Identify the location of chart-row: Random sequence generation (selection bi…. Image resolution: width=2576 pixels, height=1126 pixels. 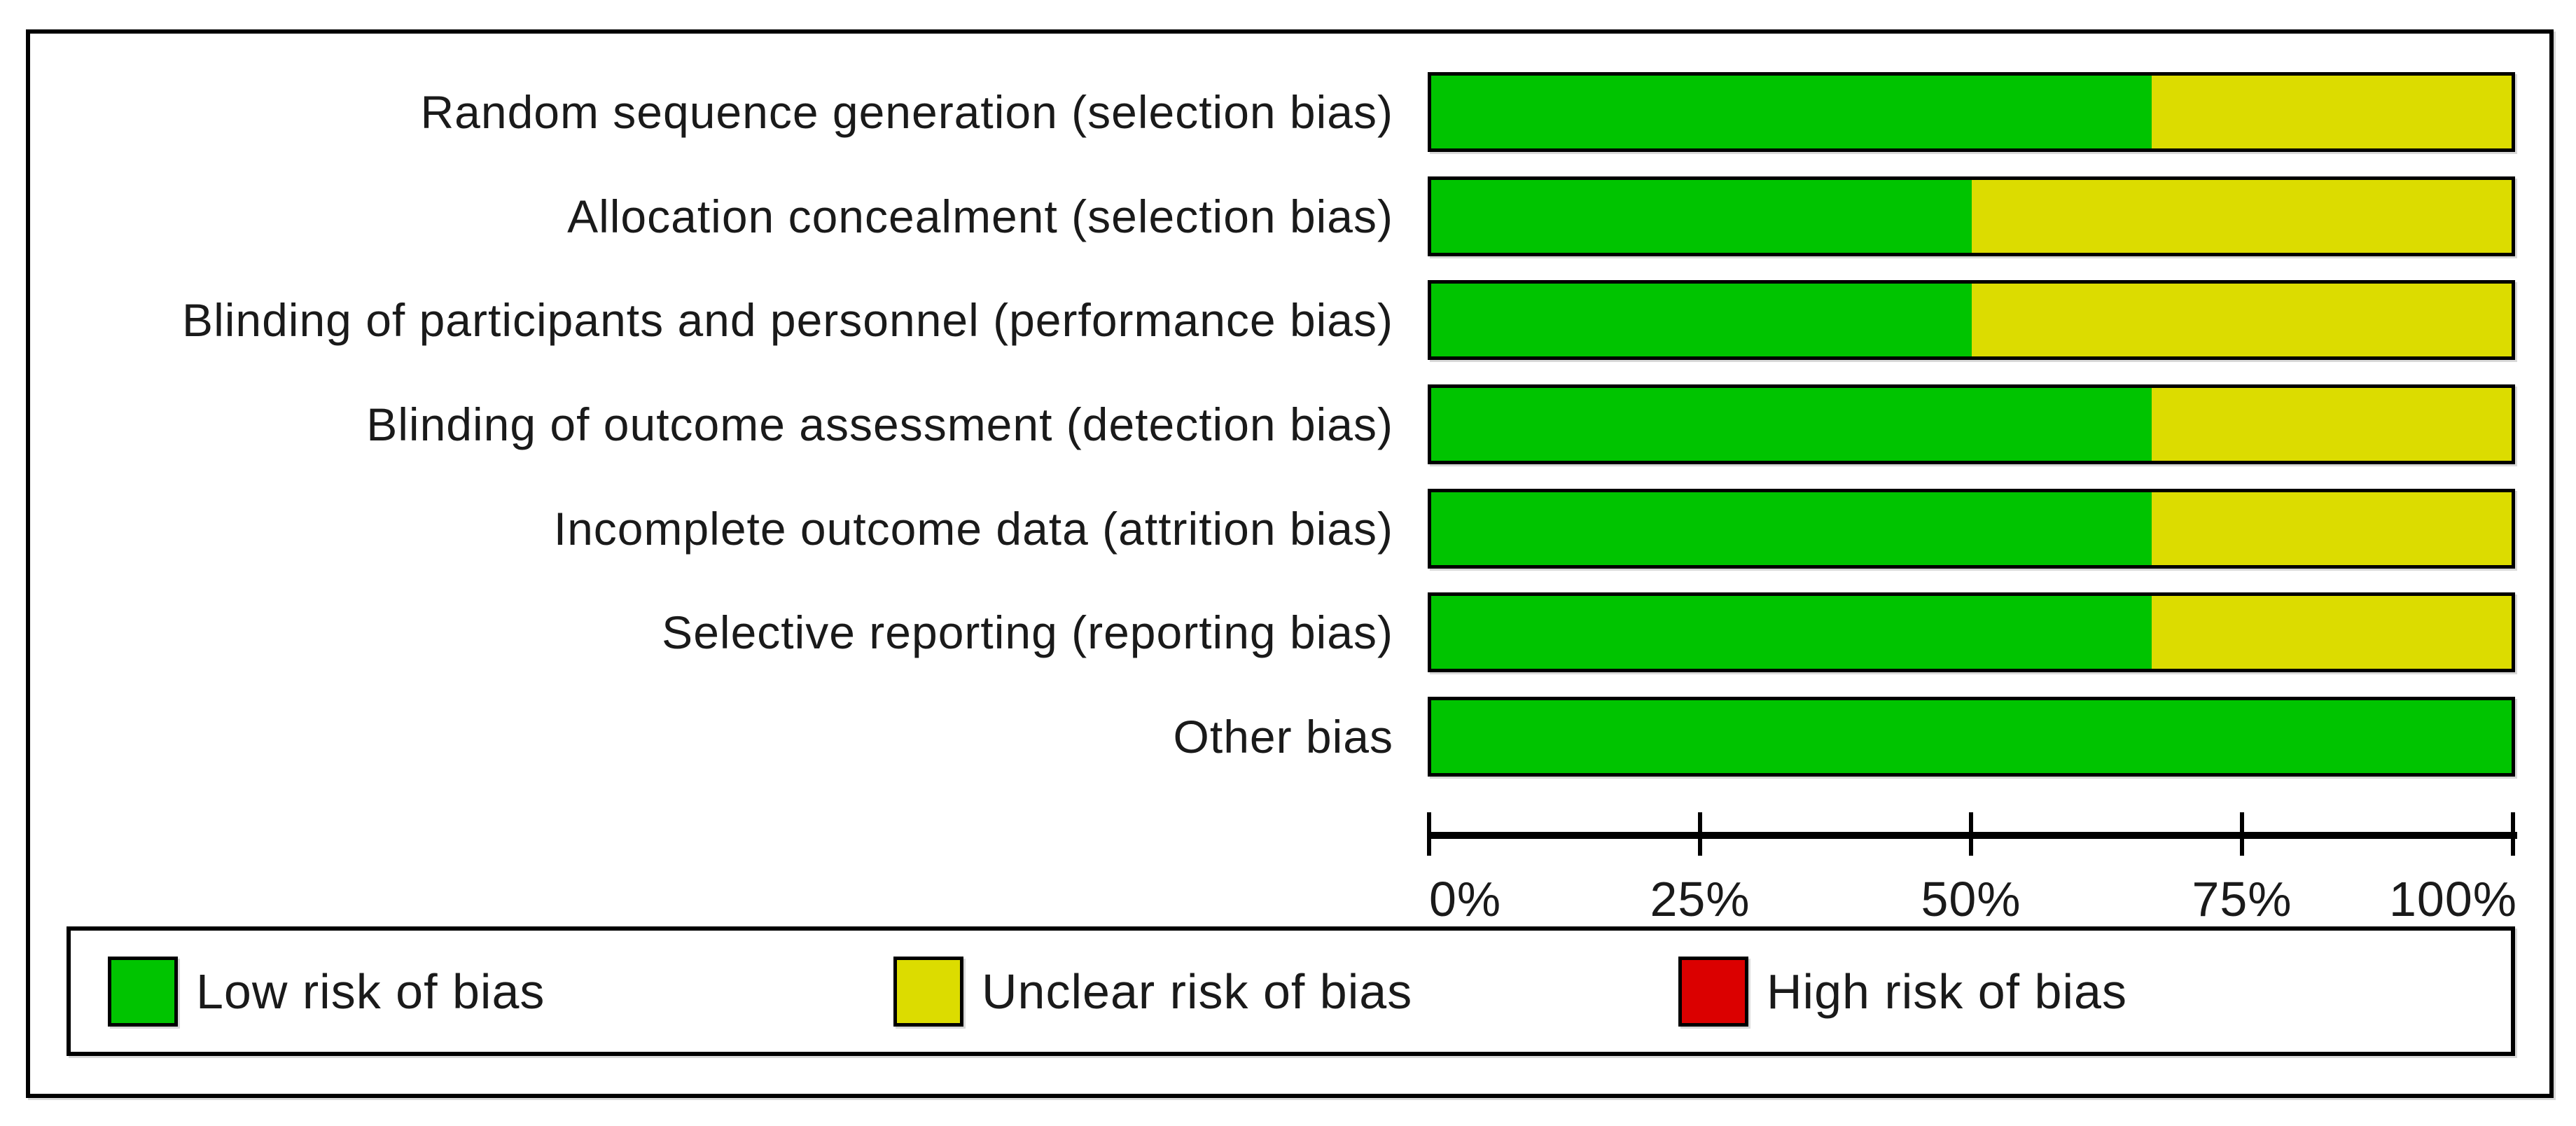
(1289, 112).